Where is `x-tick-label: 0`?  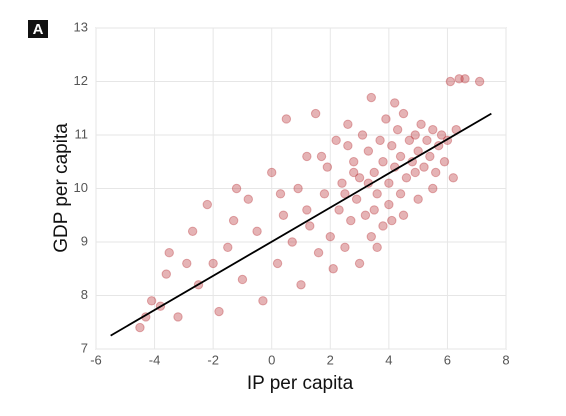
x-tick-label: 0 is located at coordinates (271, 359).